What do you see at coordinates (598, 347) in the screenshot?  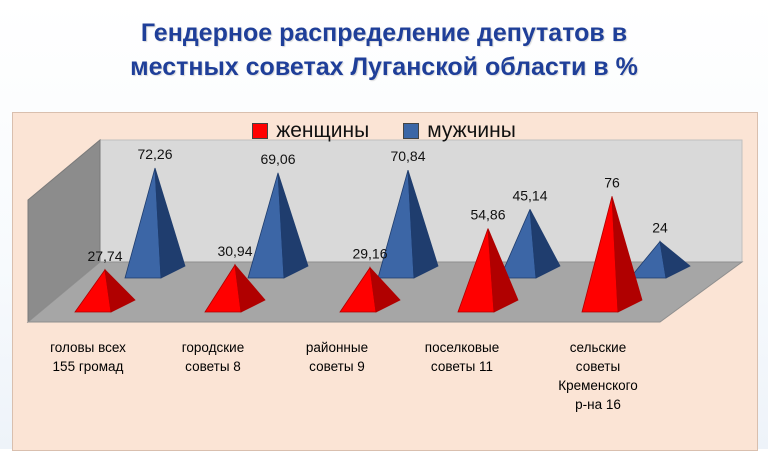 I see `category-label-5-line-1: сельские` at bounding box center [598, 347].